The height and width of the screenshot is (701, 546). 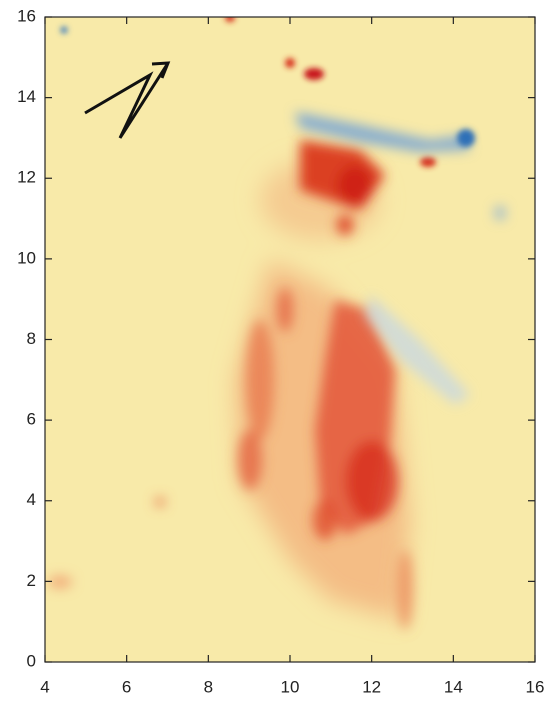 I want to click on field-cold, so click(x=267, y=86).